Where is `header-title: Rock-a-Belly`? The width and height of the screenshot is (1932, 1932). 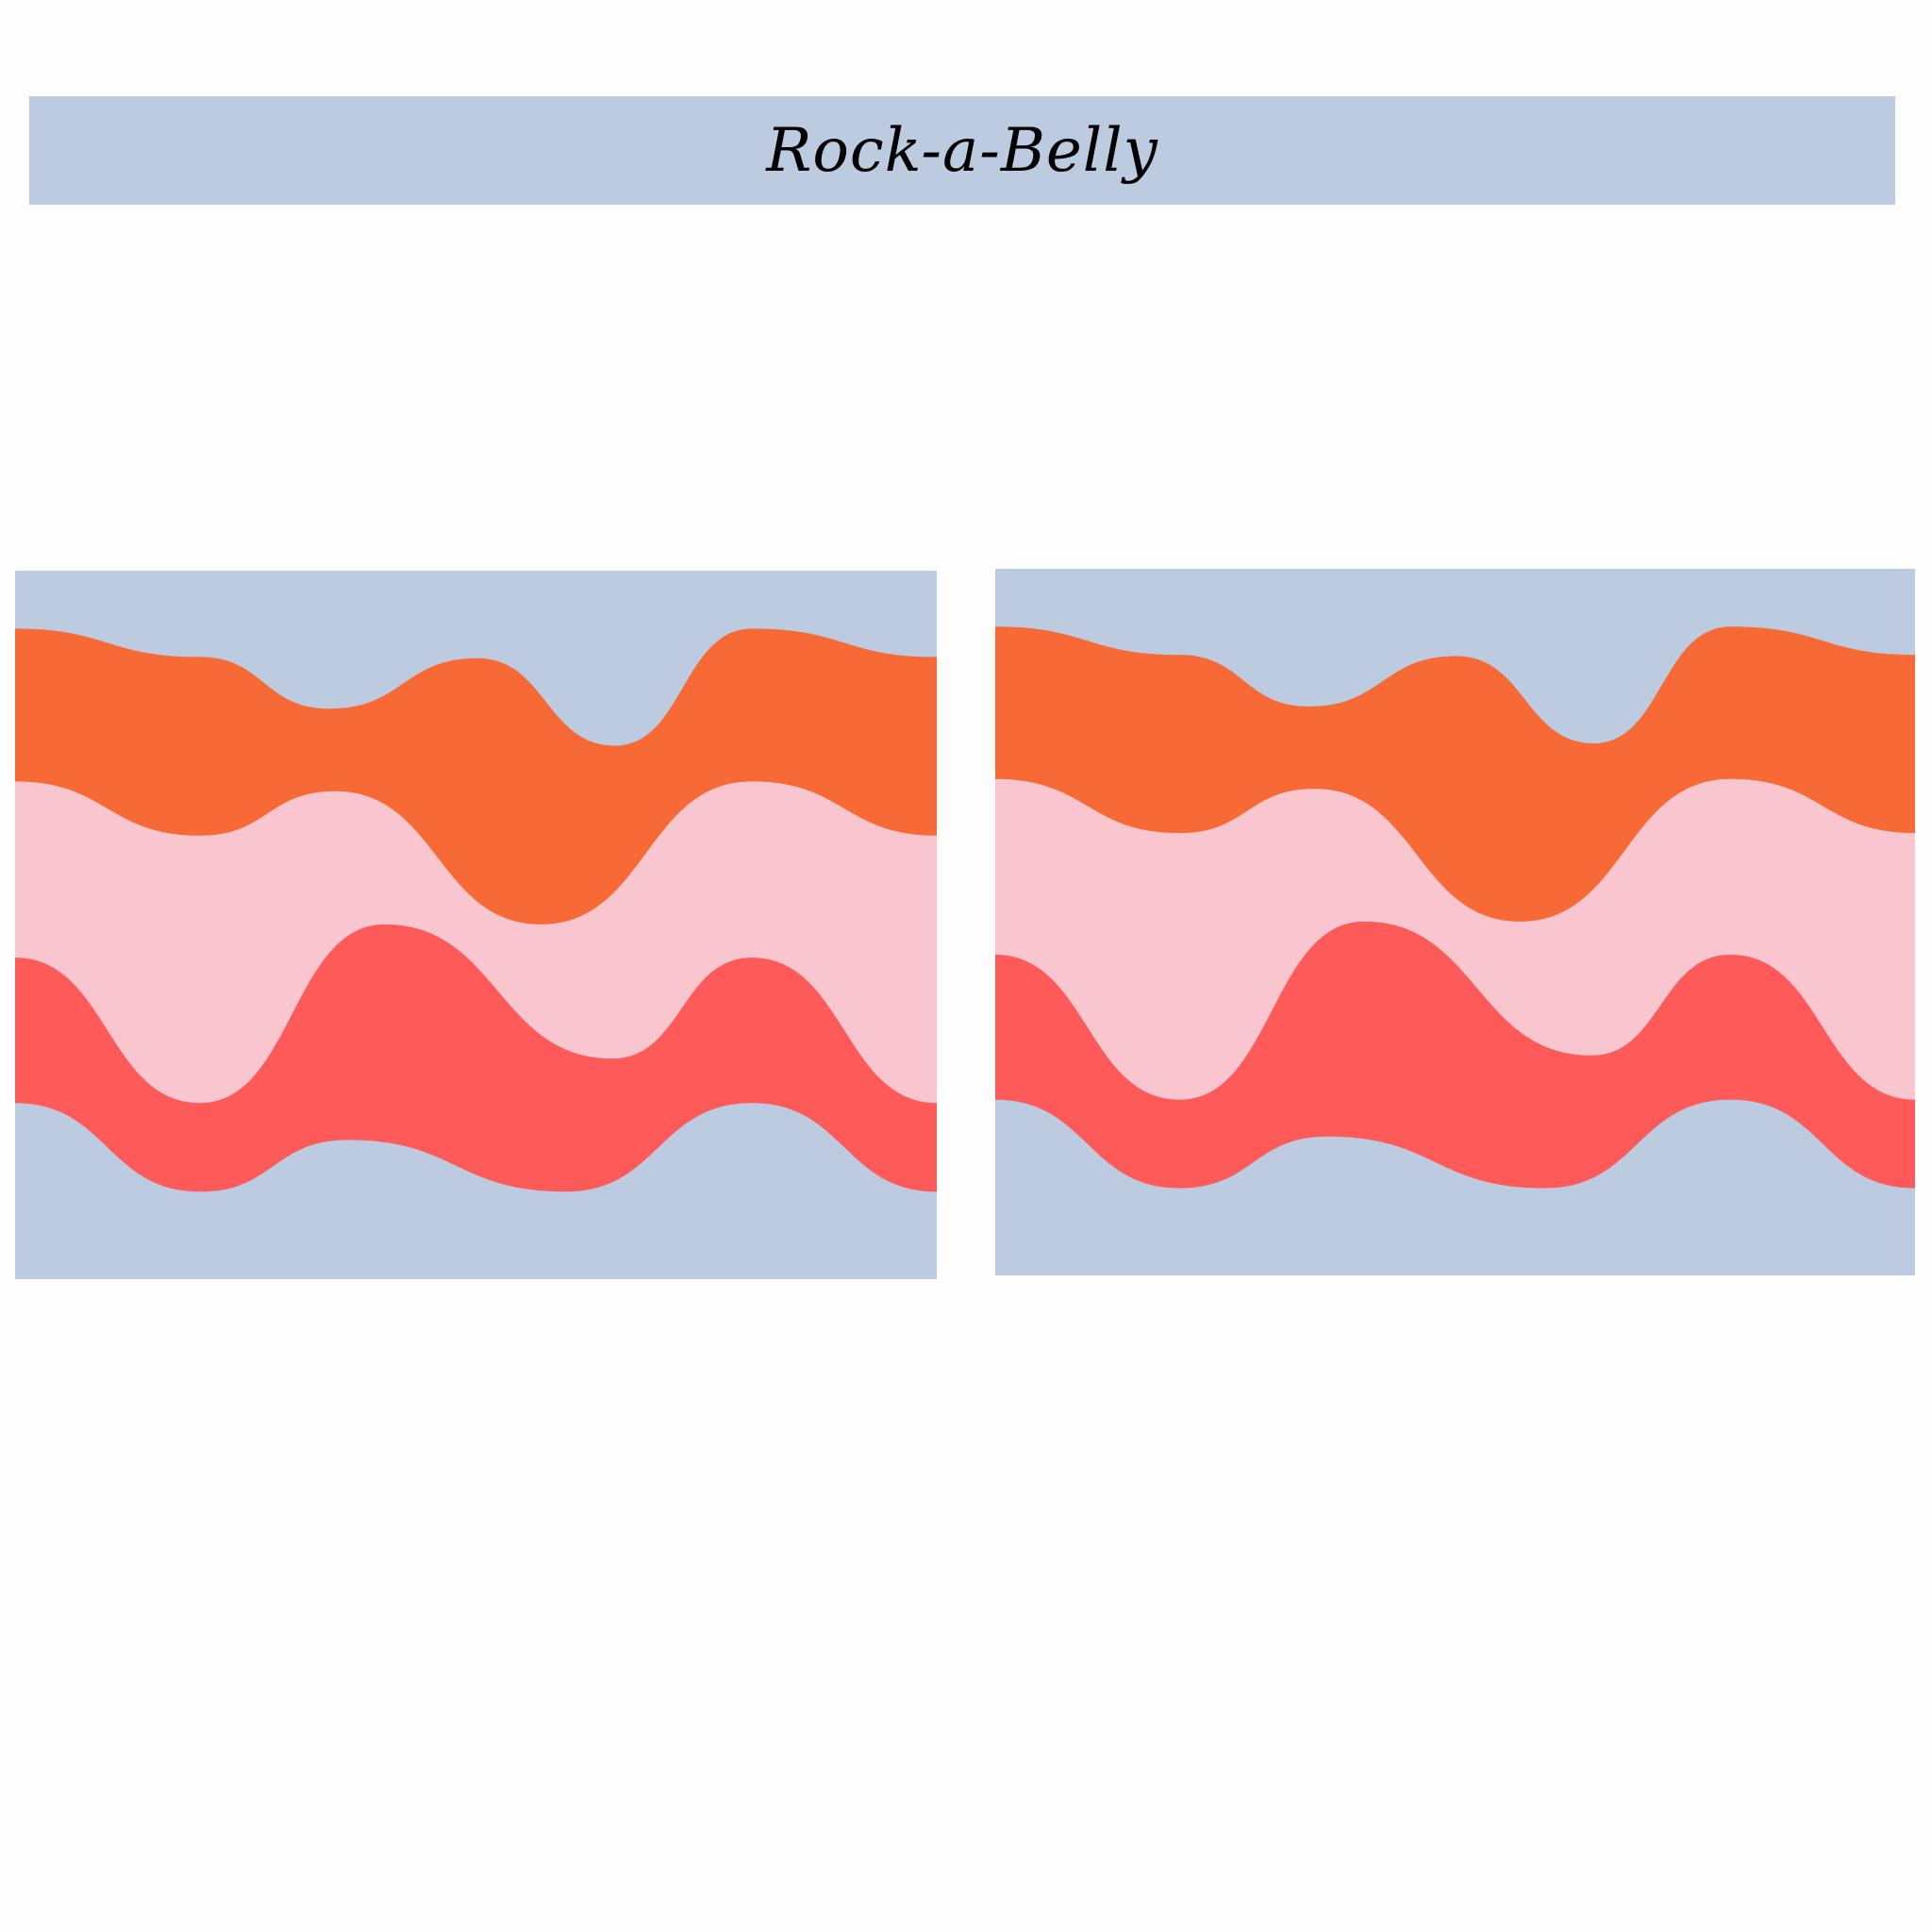 header-title: Rock-a-Belly is located at coordinates (962, 150).